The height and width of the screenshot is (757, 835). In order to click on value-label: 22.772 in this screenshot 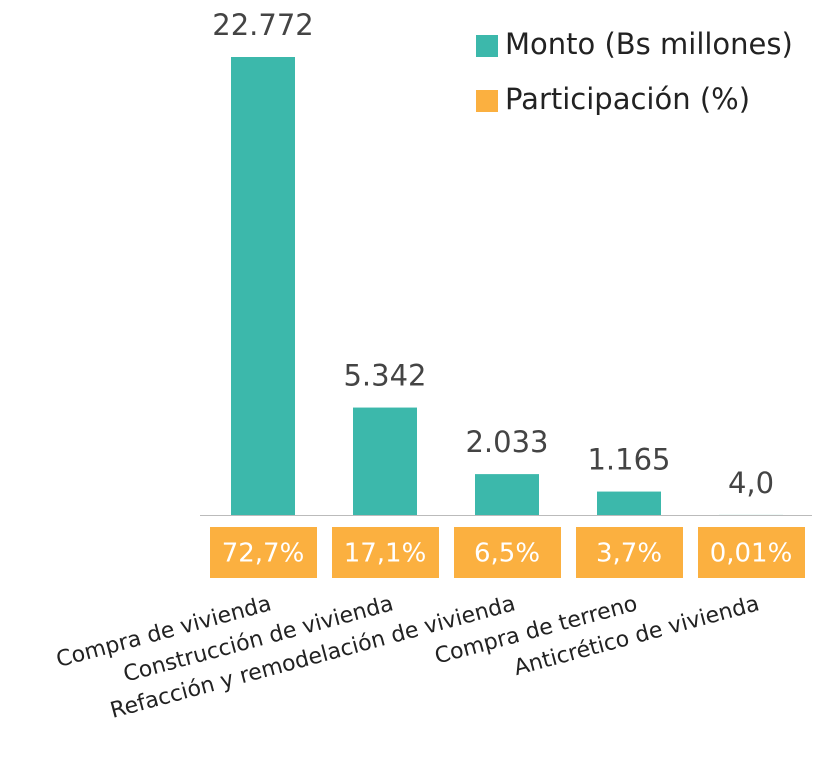, I will do `click(262, 25)`.